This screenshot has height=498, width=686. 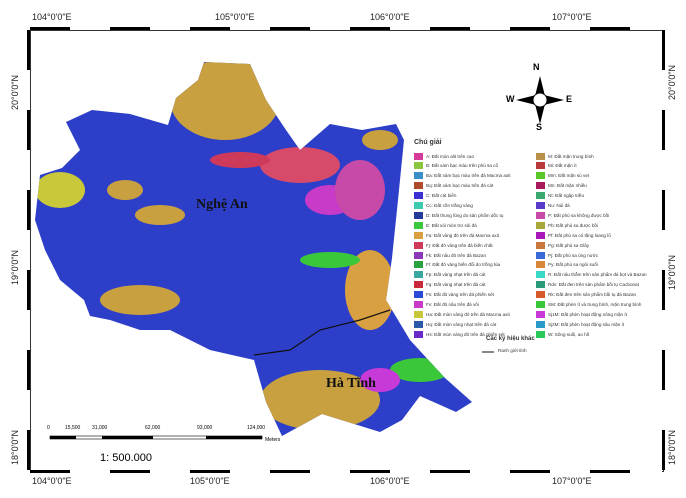 I want to click on legend-label: Hq: Đất mùn vàng nhạt trên đá cát, so click(x=461, y=324).